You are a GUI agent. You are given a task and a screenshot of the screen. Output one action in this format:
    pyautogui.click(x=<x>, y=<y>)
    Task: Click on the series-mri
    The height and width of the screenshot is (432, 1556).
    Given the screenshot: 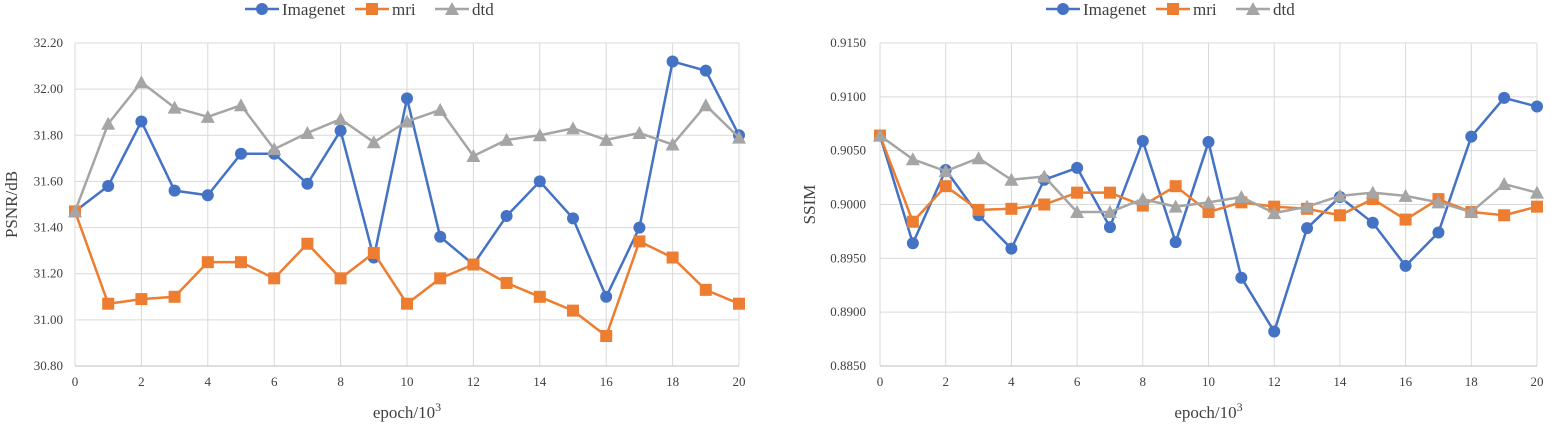 What is the action you would take?
    pyautogui.click(x=1208, y=178)
    